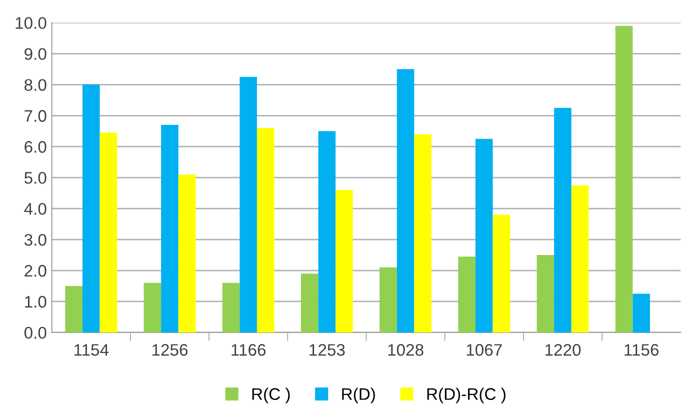 The image size is (691, 413). Describe the element at coordinates (91, 350) in the screenshot. I see `x-tick-label: 1154` at that location.